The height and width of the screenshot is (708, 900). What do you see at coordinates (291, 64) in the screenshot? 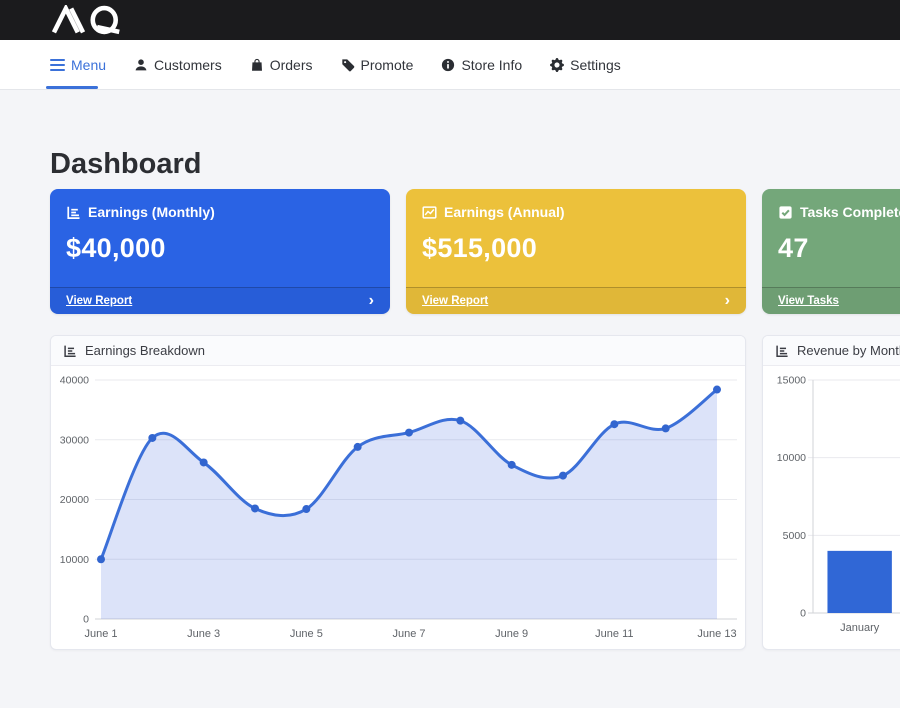
I see `nav-item-label: Orders` at bounding box center [291, 64].